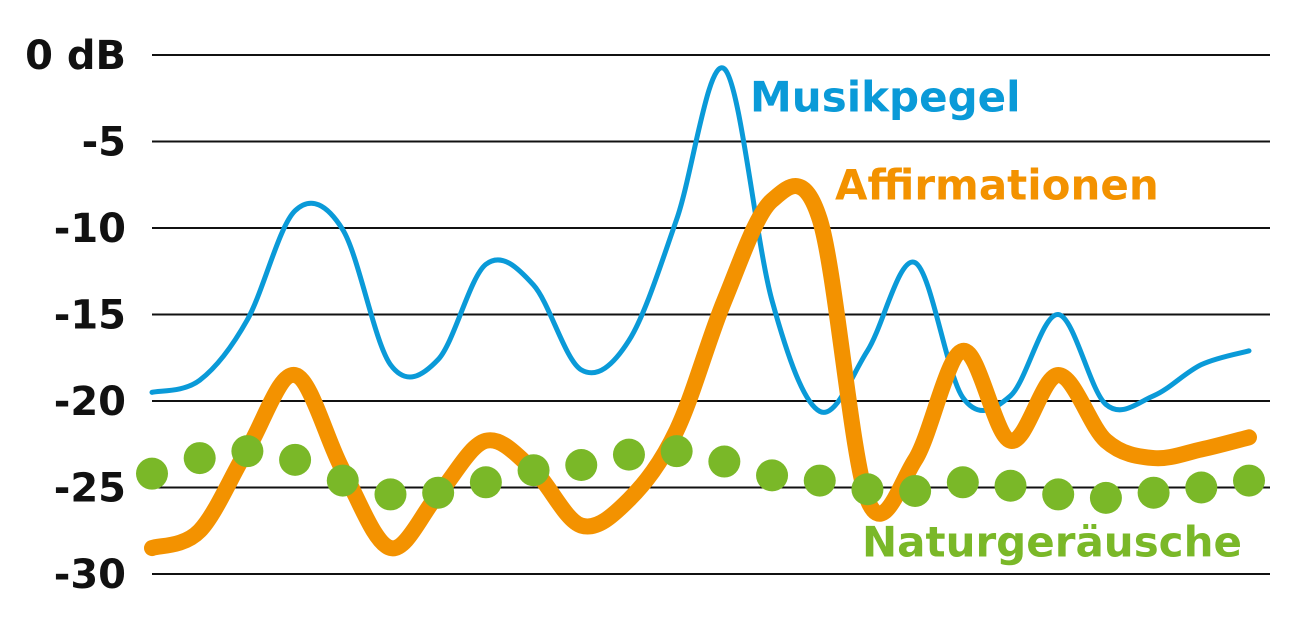 The image size is (1298, 622). Describe the element at coordinates (90, 229) in the screenshot. I see `y-tick-label: -10` at that location.